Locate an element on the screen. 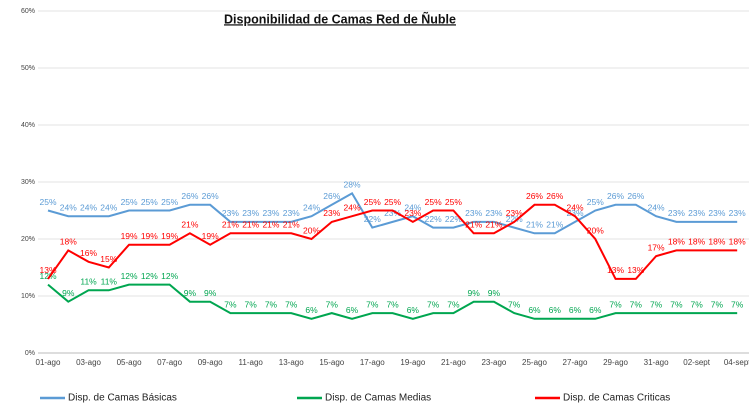 The width and height of the screenshot is (749, 408). x-tick-label: 05-ago is located at coordinates (129, 362).